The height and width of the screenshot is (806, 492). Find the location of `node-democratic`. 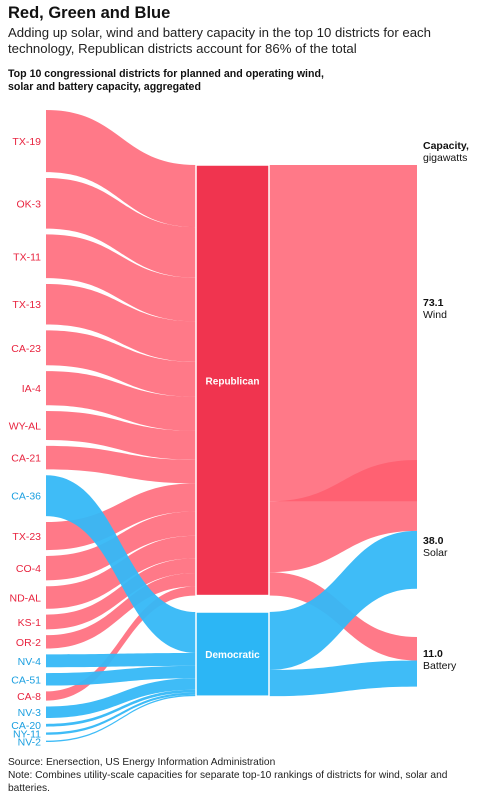

node-democratic is located at coordinates (232, 654).